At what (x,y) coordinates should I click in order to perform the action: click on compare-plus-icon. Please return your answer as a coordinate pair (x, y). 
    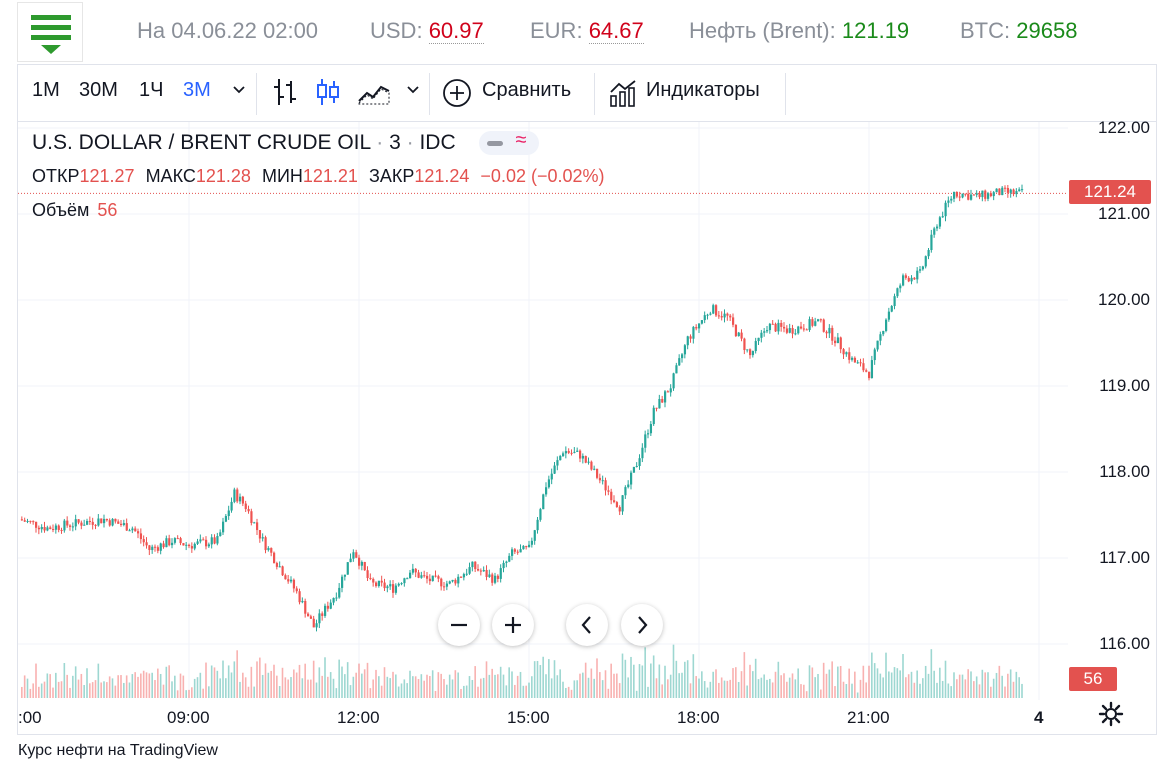
    Looking at the image, I should click on (457, 93).